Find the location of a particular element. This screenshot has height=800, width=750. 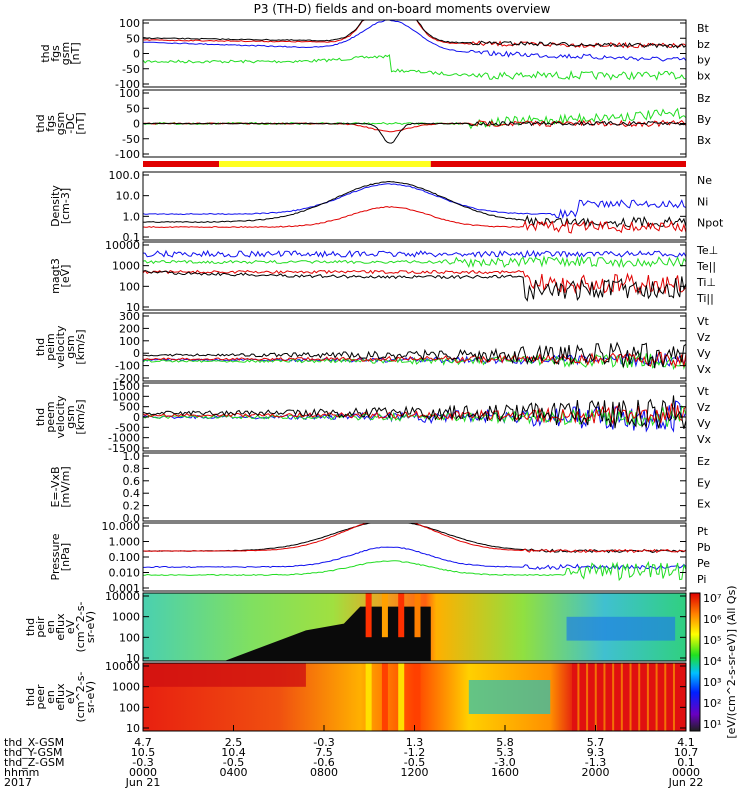

y-tick-label: 0 is located at coordinates (136, 124).